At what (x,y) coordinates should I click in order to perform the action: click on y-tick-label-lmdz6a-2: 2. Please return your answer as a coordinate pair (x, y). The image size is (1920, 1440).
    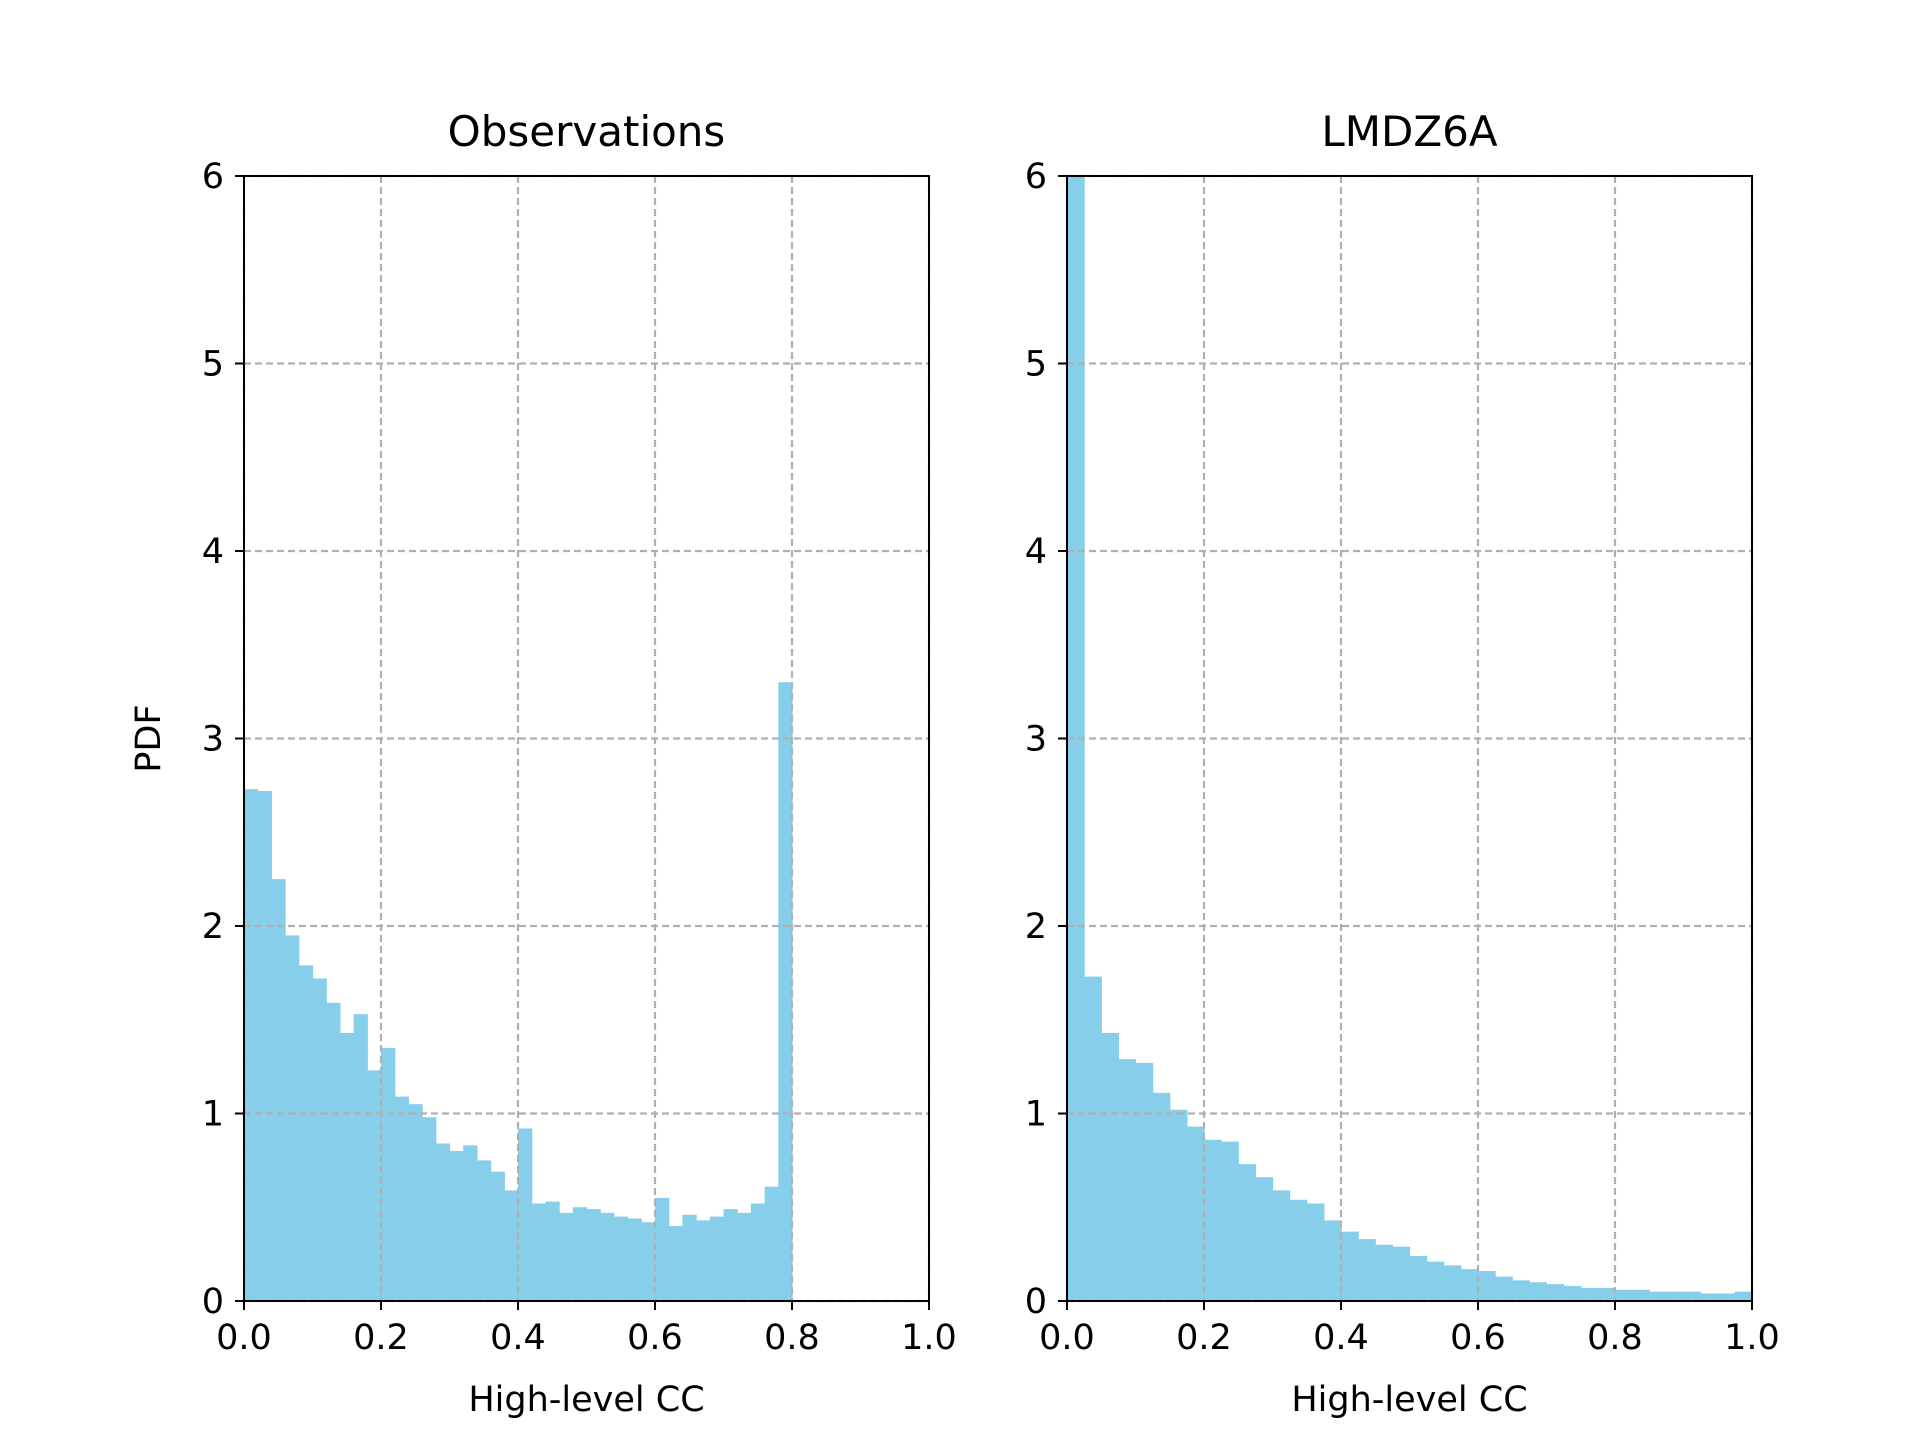
    Looking at the image, I should click on (1036, 927).